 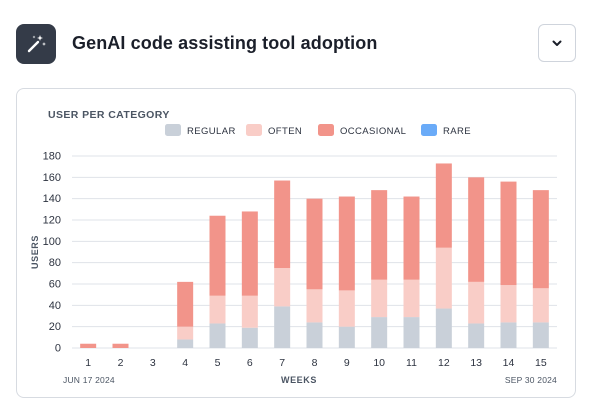 What do you see at coordinates (509, 363) in the screenshot?
I see `x-tick-label: 14` at bounding box center [509, 363].